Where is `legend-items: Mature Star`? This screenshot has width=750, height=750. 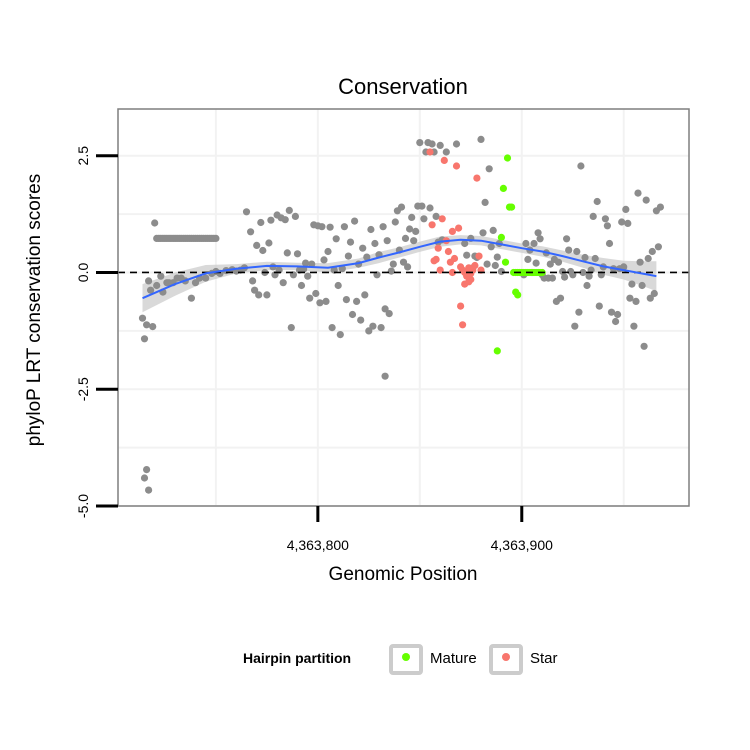
legend-items: Mature Star is located at coordinates (473, 659).